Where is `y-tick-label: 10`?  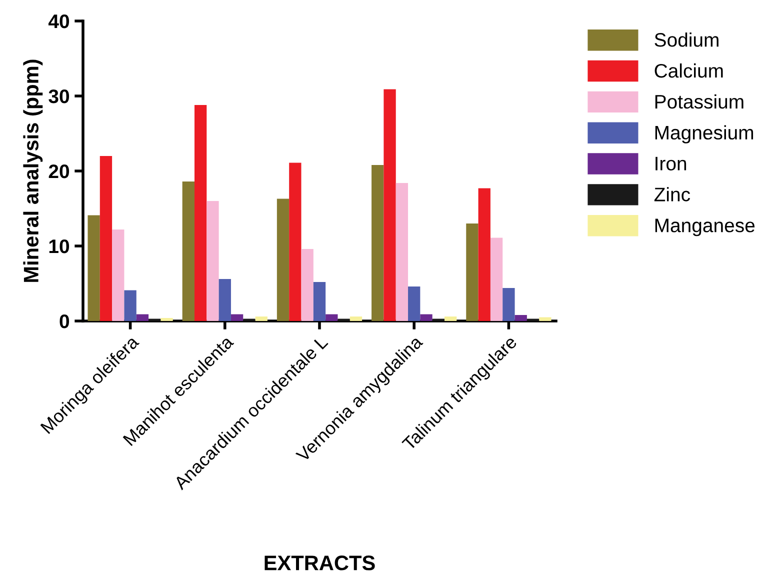 y-tick-label: 10 is located at coordinates (59, 246).